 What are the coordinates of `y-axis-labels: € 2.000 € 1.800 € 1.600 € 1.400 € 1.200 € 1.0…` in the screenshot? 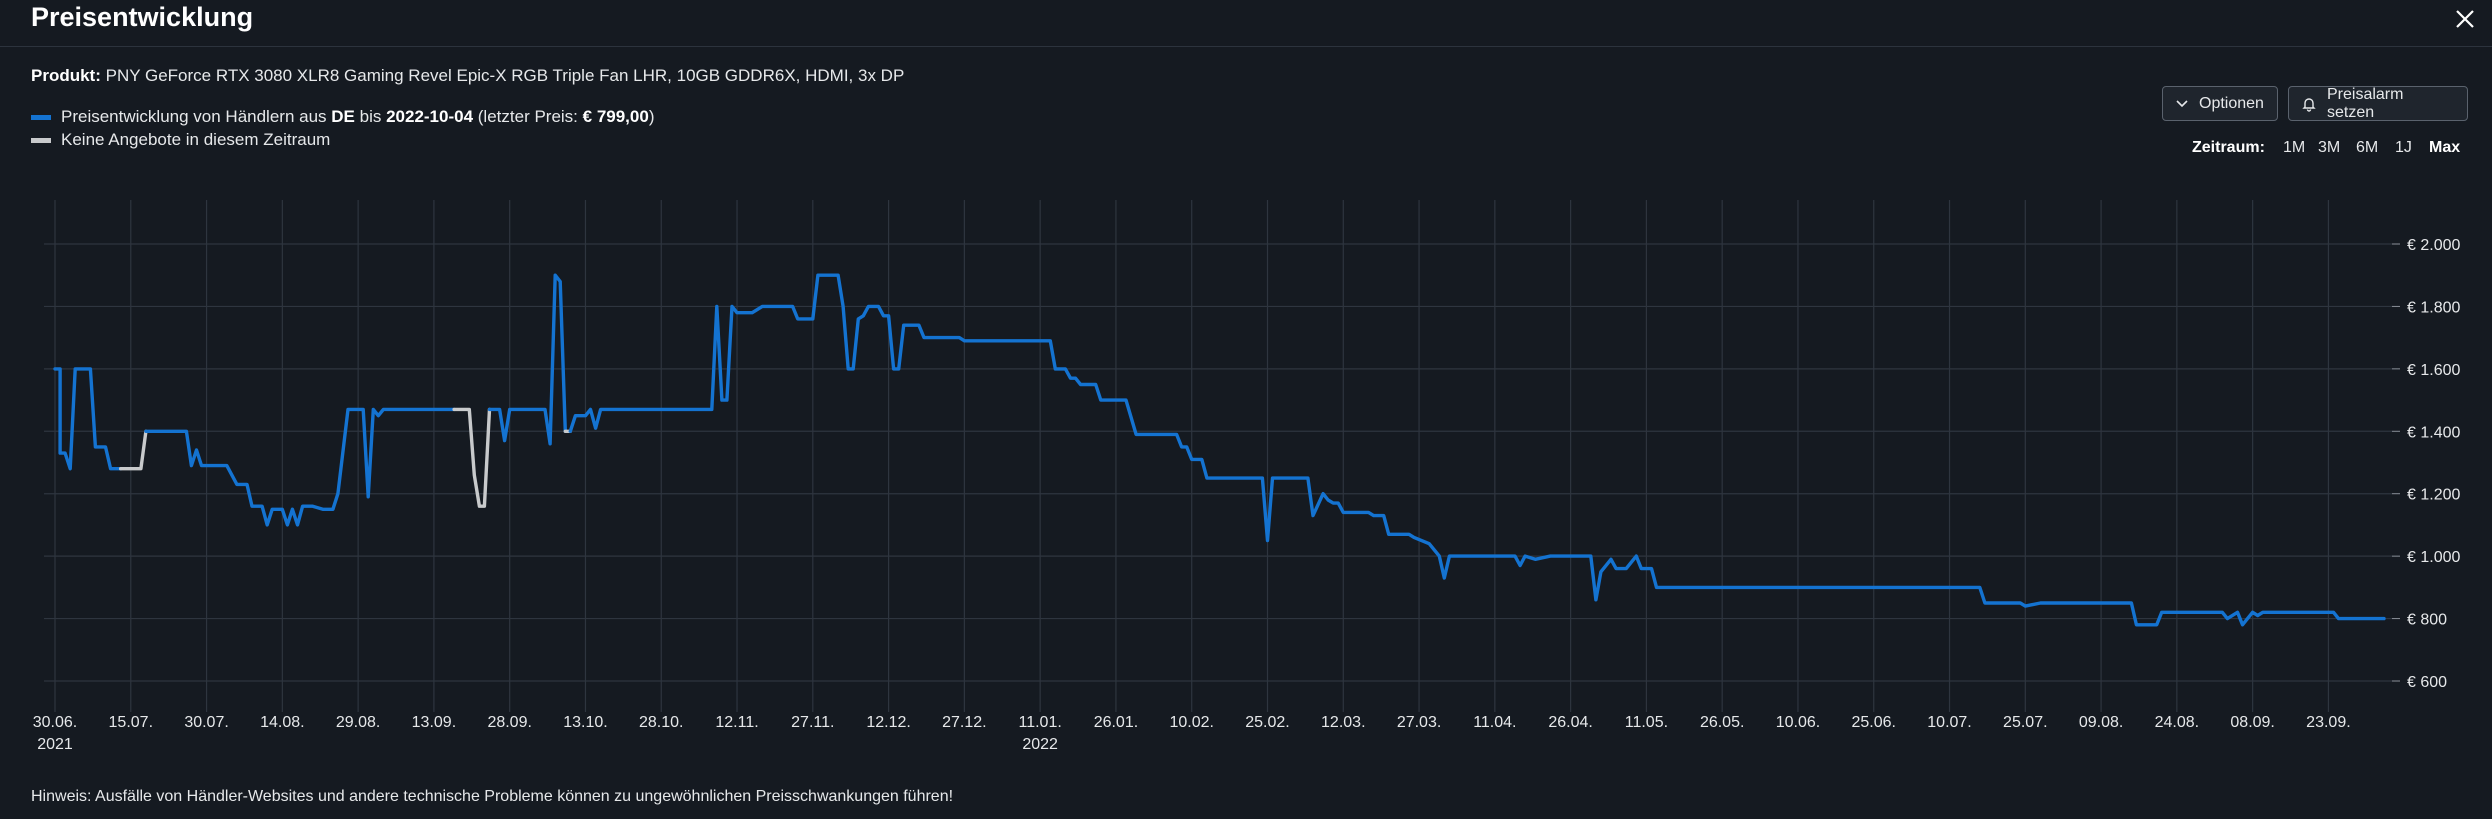 It's located at (2433, 464).